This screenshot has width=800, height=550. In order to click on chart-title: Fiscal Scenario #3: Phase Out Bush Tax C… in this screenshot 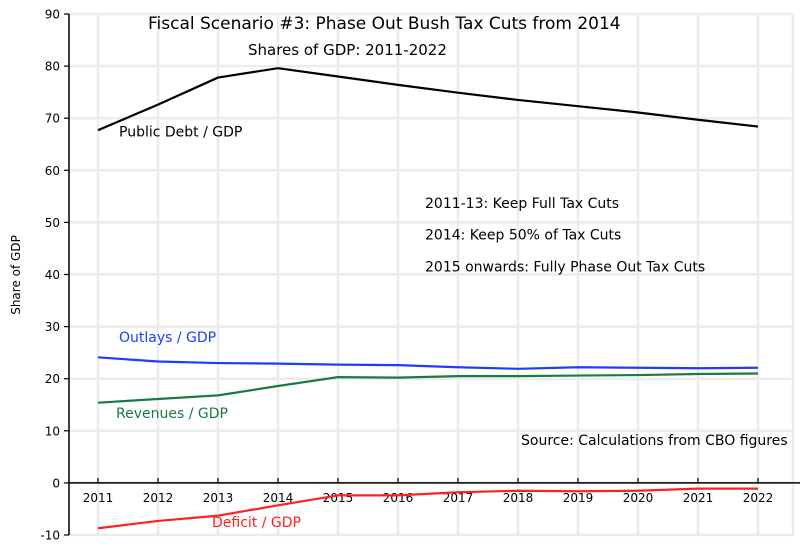, I will do `click(384, 24)`.